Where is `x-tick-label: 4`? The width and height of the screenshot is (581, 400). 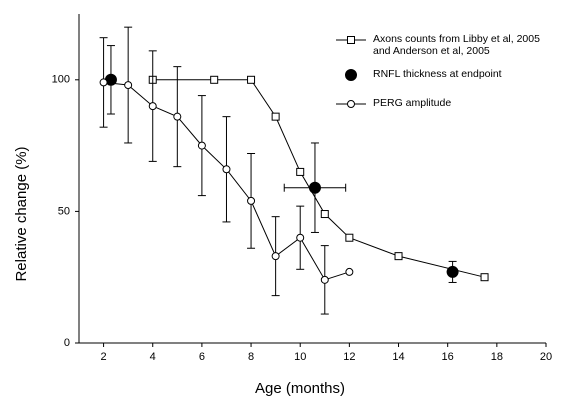 x-tick-label: 4 is located at coordinates (153, 357).